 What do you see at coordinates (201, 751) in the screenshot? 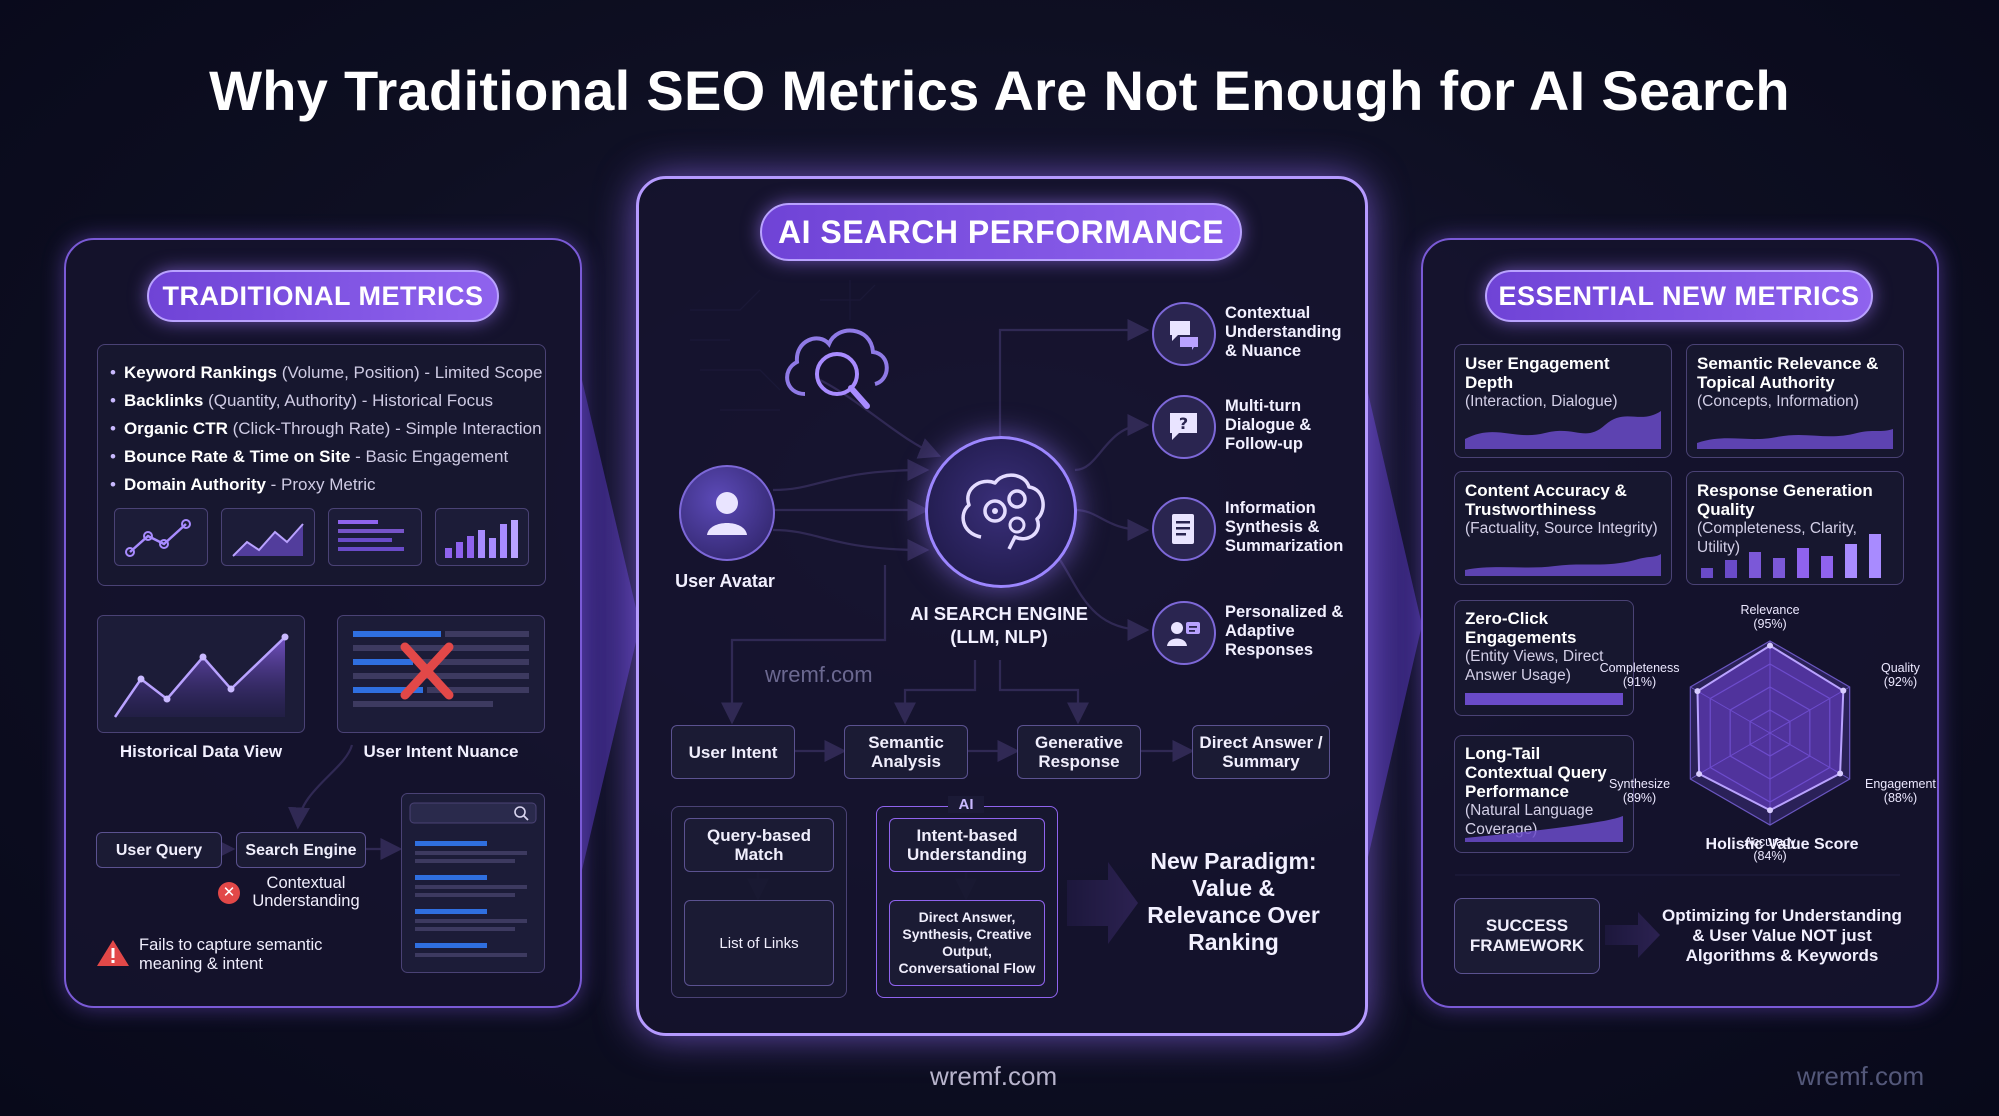
I see `historical-data-label: Historical Data View` at bounding box center [201, 751].